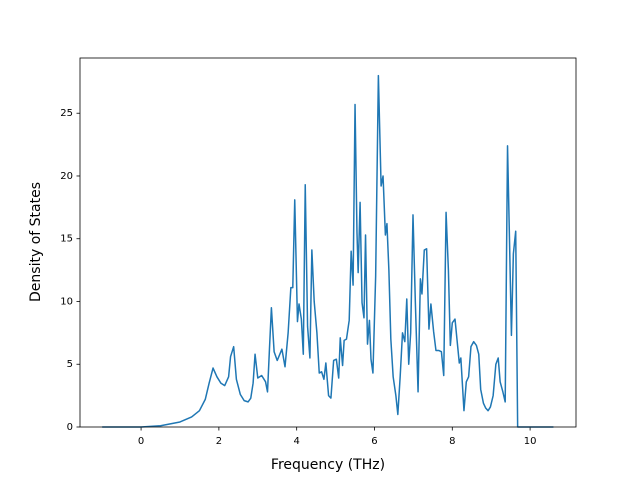 The image size is (640, 480). Describe the element at coordinates (219, 441) in the screenshot. I see `x-tick-label: 2` at that location.